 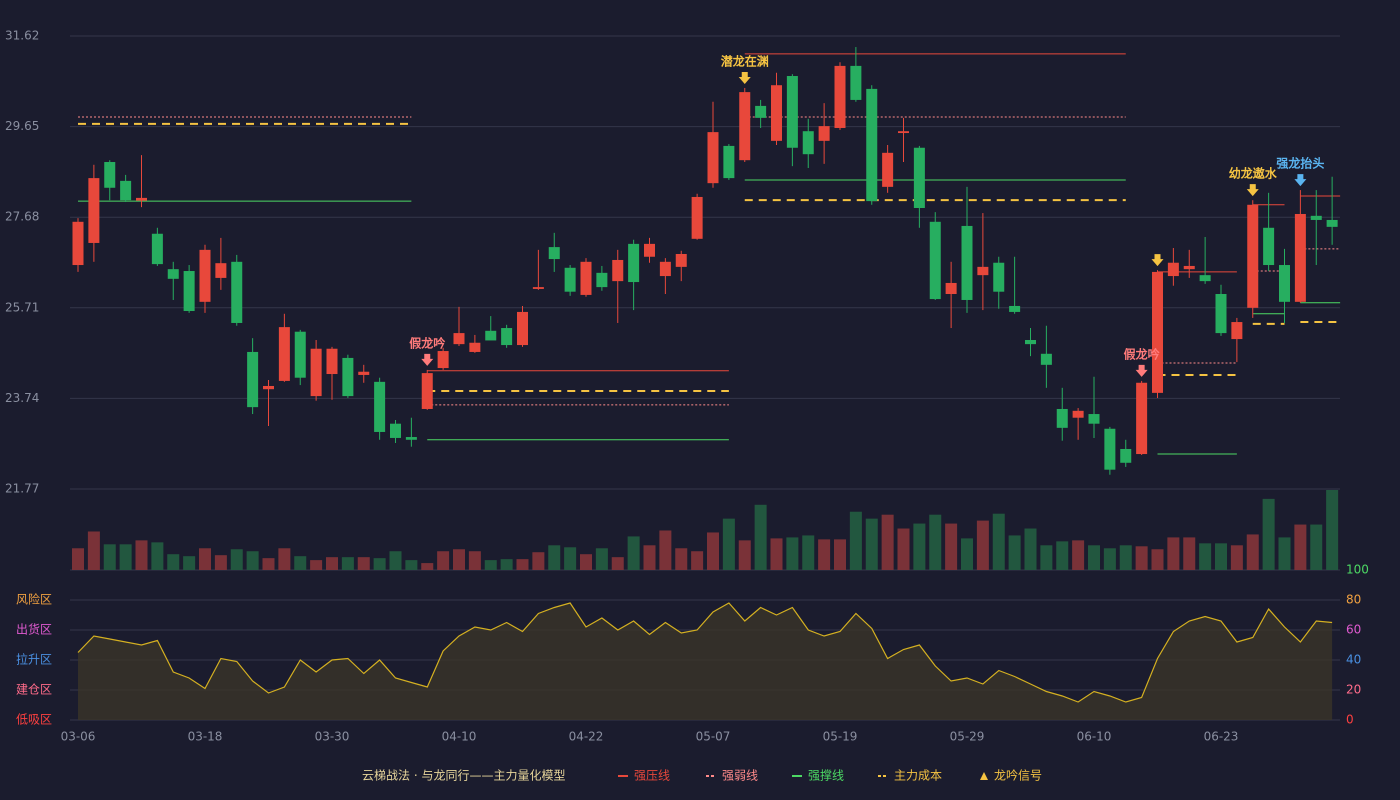 I want to click on y2-tick-label: 20, so click(x=1353, y=690).